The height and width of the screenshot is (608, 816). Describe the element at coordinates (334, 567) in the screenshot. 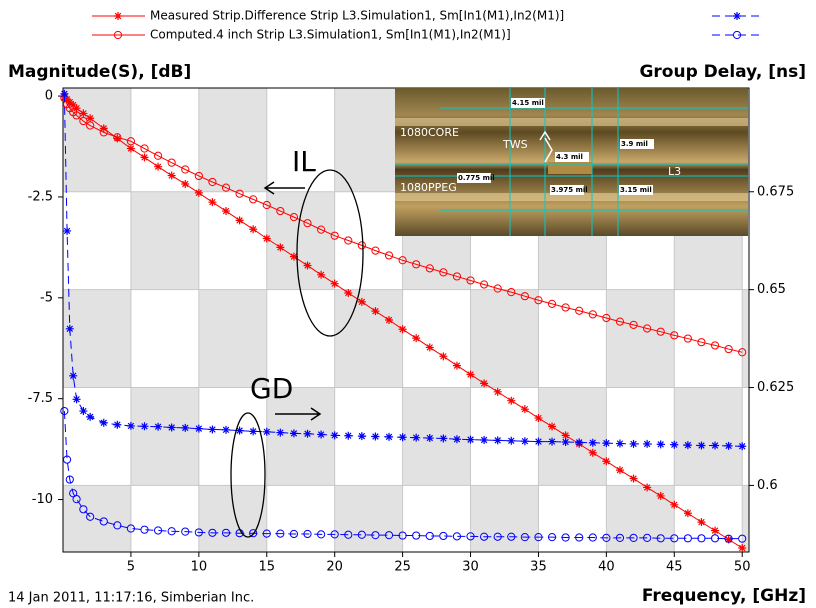

I see `x-tick-label: 20` at that location.